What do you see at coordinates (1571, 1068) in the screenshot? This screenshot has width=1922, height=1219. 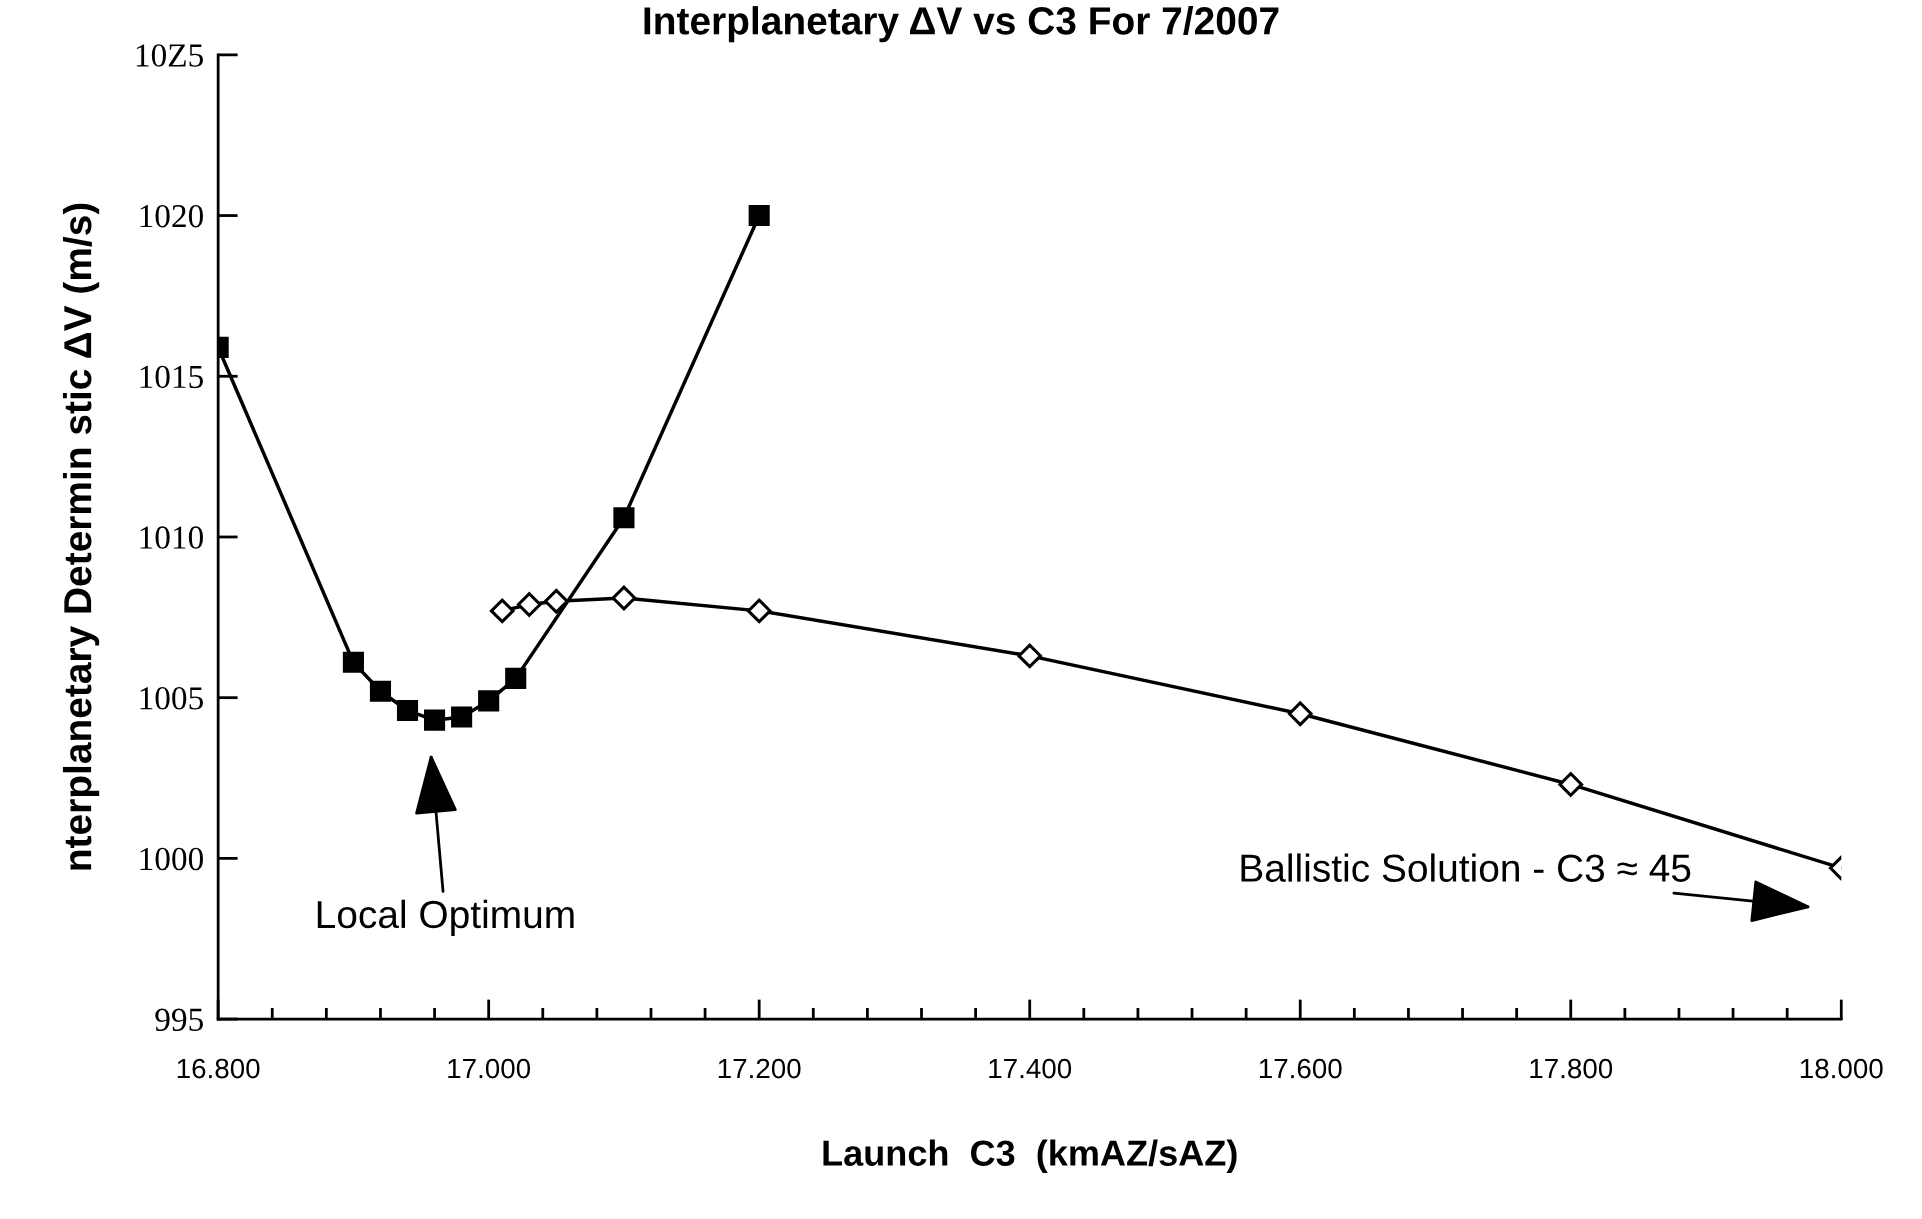 I see `x-tick-label: 17.800` at bounding box center [1571, 1068].